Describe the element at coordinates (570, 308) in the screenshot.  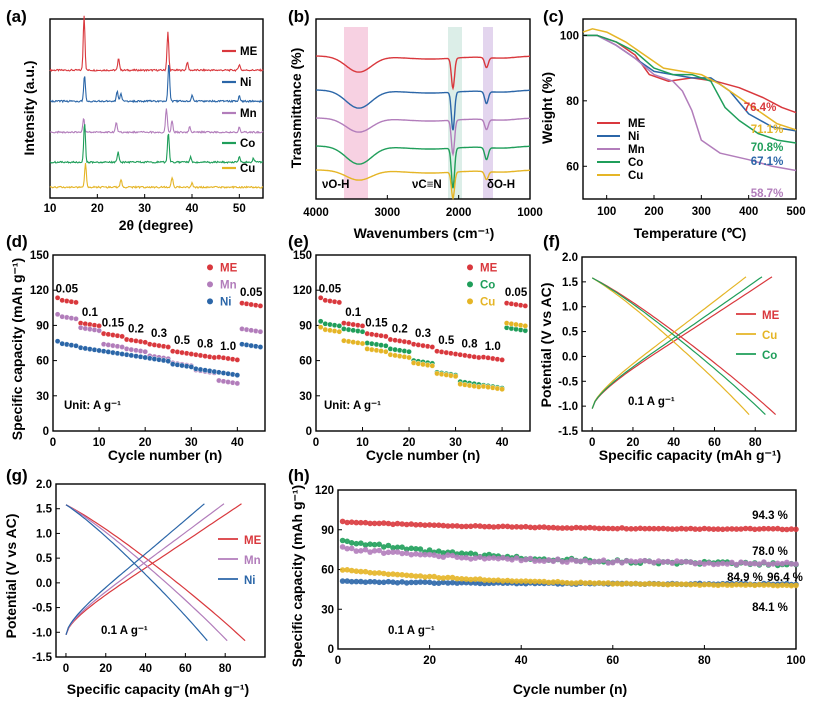
I see `panel-f-ytick-label: 1.0` at that location.